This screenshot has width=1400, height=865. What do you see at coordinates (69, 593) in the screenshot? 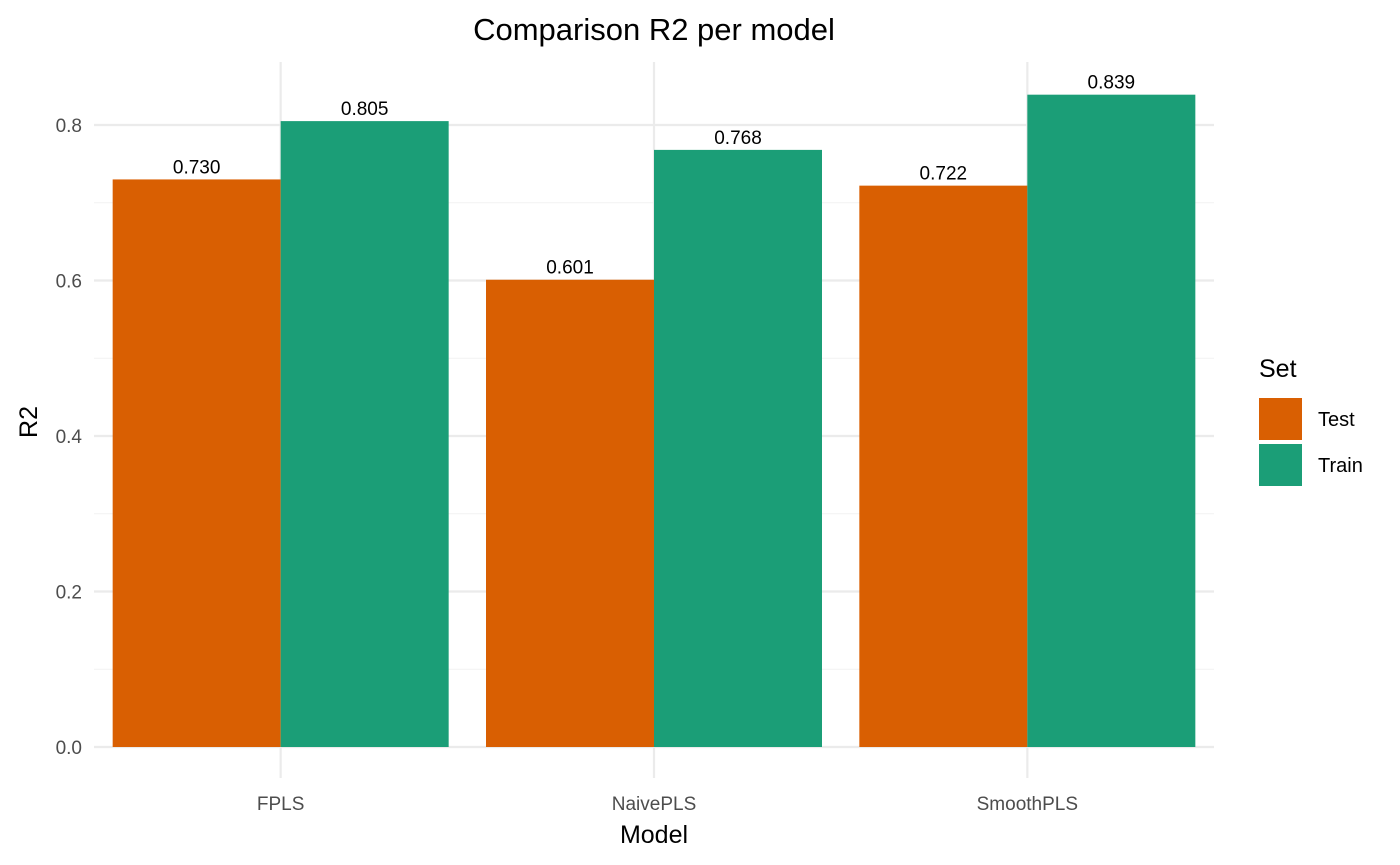
I see `y-tick-label: 0.2` at bounding box center [69, 593].